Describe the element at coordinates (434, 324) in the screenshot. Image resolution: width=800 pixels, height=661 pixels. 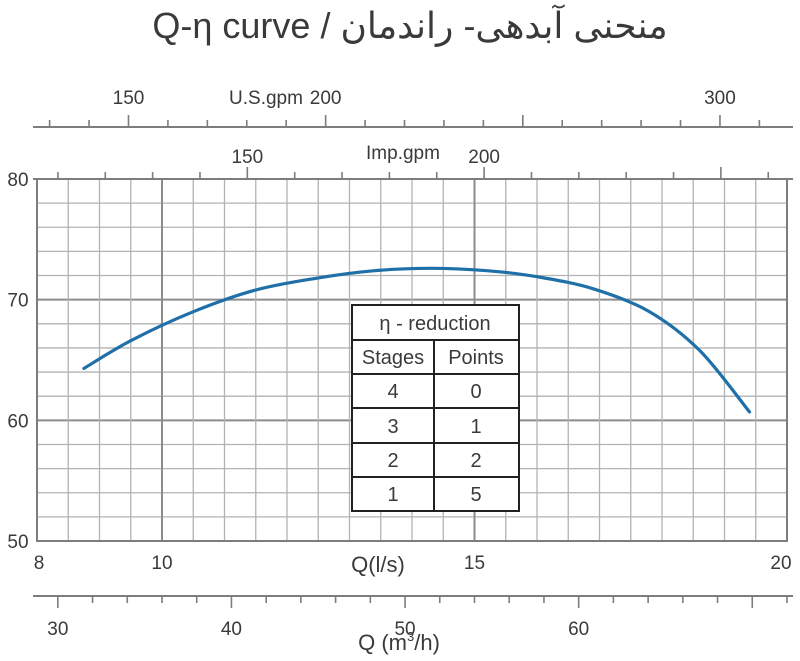
I see `table-title: η - reduction` at that location.